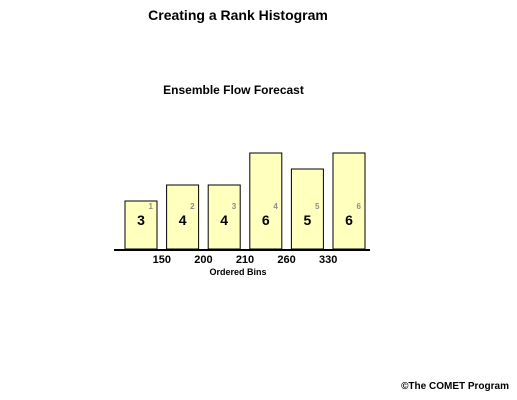 This screenshot has width=517, height=400. Describe the element at coordinates (328, 260) in the screenshot. I see `bin-edge-label: 330` at that location.